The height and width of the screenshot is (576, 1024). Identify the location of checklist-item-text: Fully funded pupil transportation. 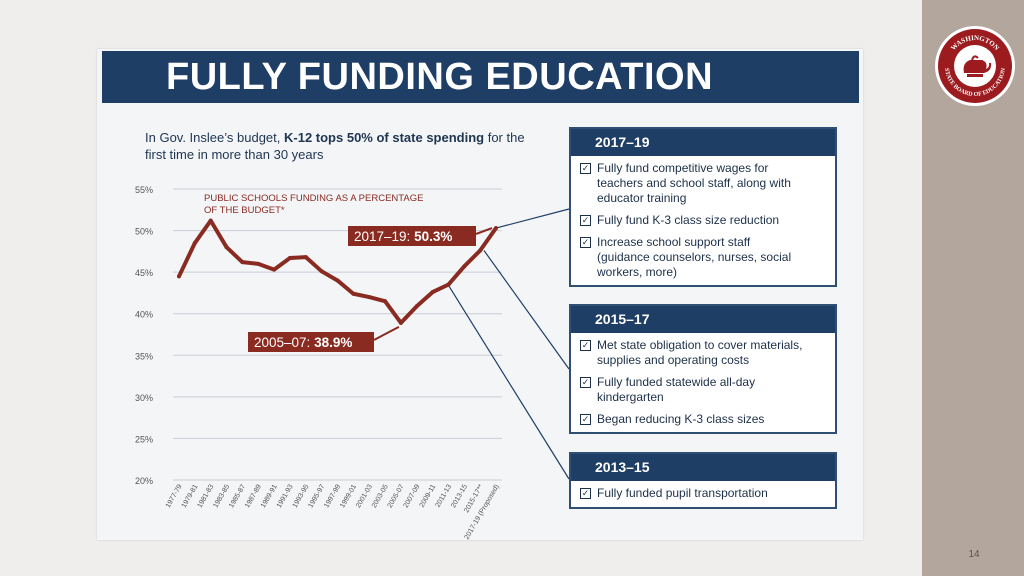
(682, 493).